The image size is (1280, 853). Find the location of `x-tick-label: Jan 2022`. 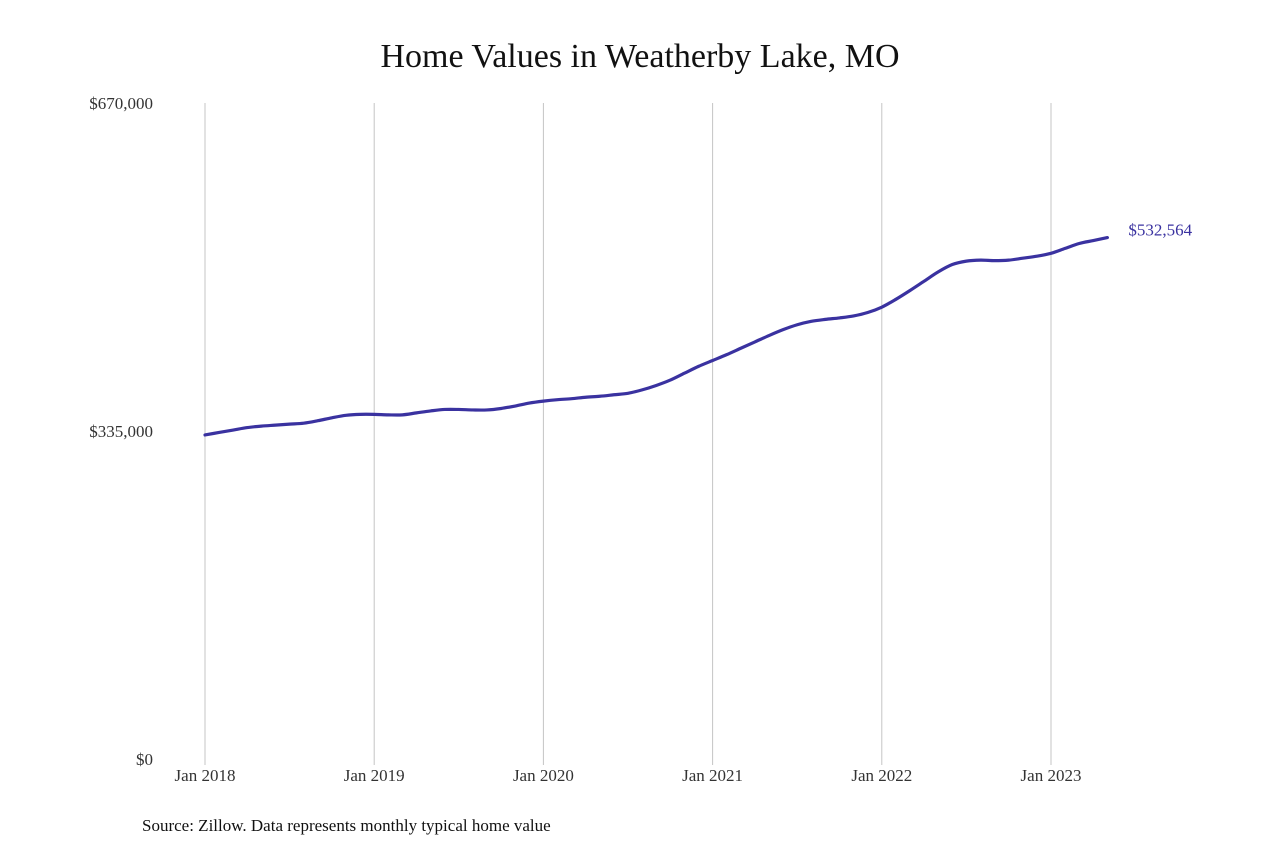

x-tick-label: Jan 2022 is located at coordinates (881, 775).